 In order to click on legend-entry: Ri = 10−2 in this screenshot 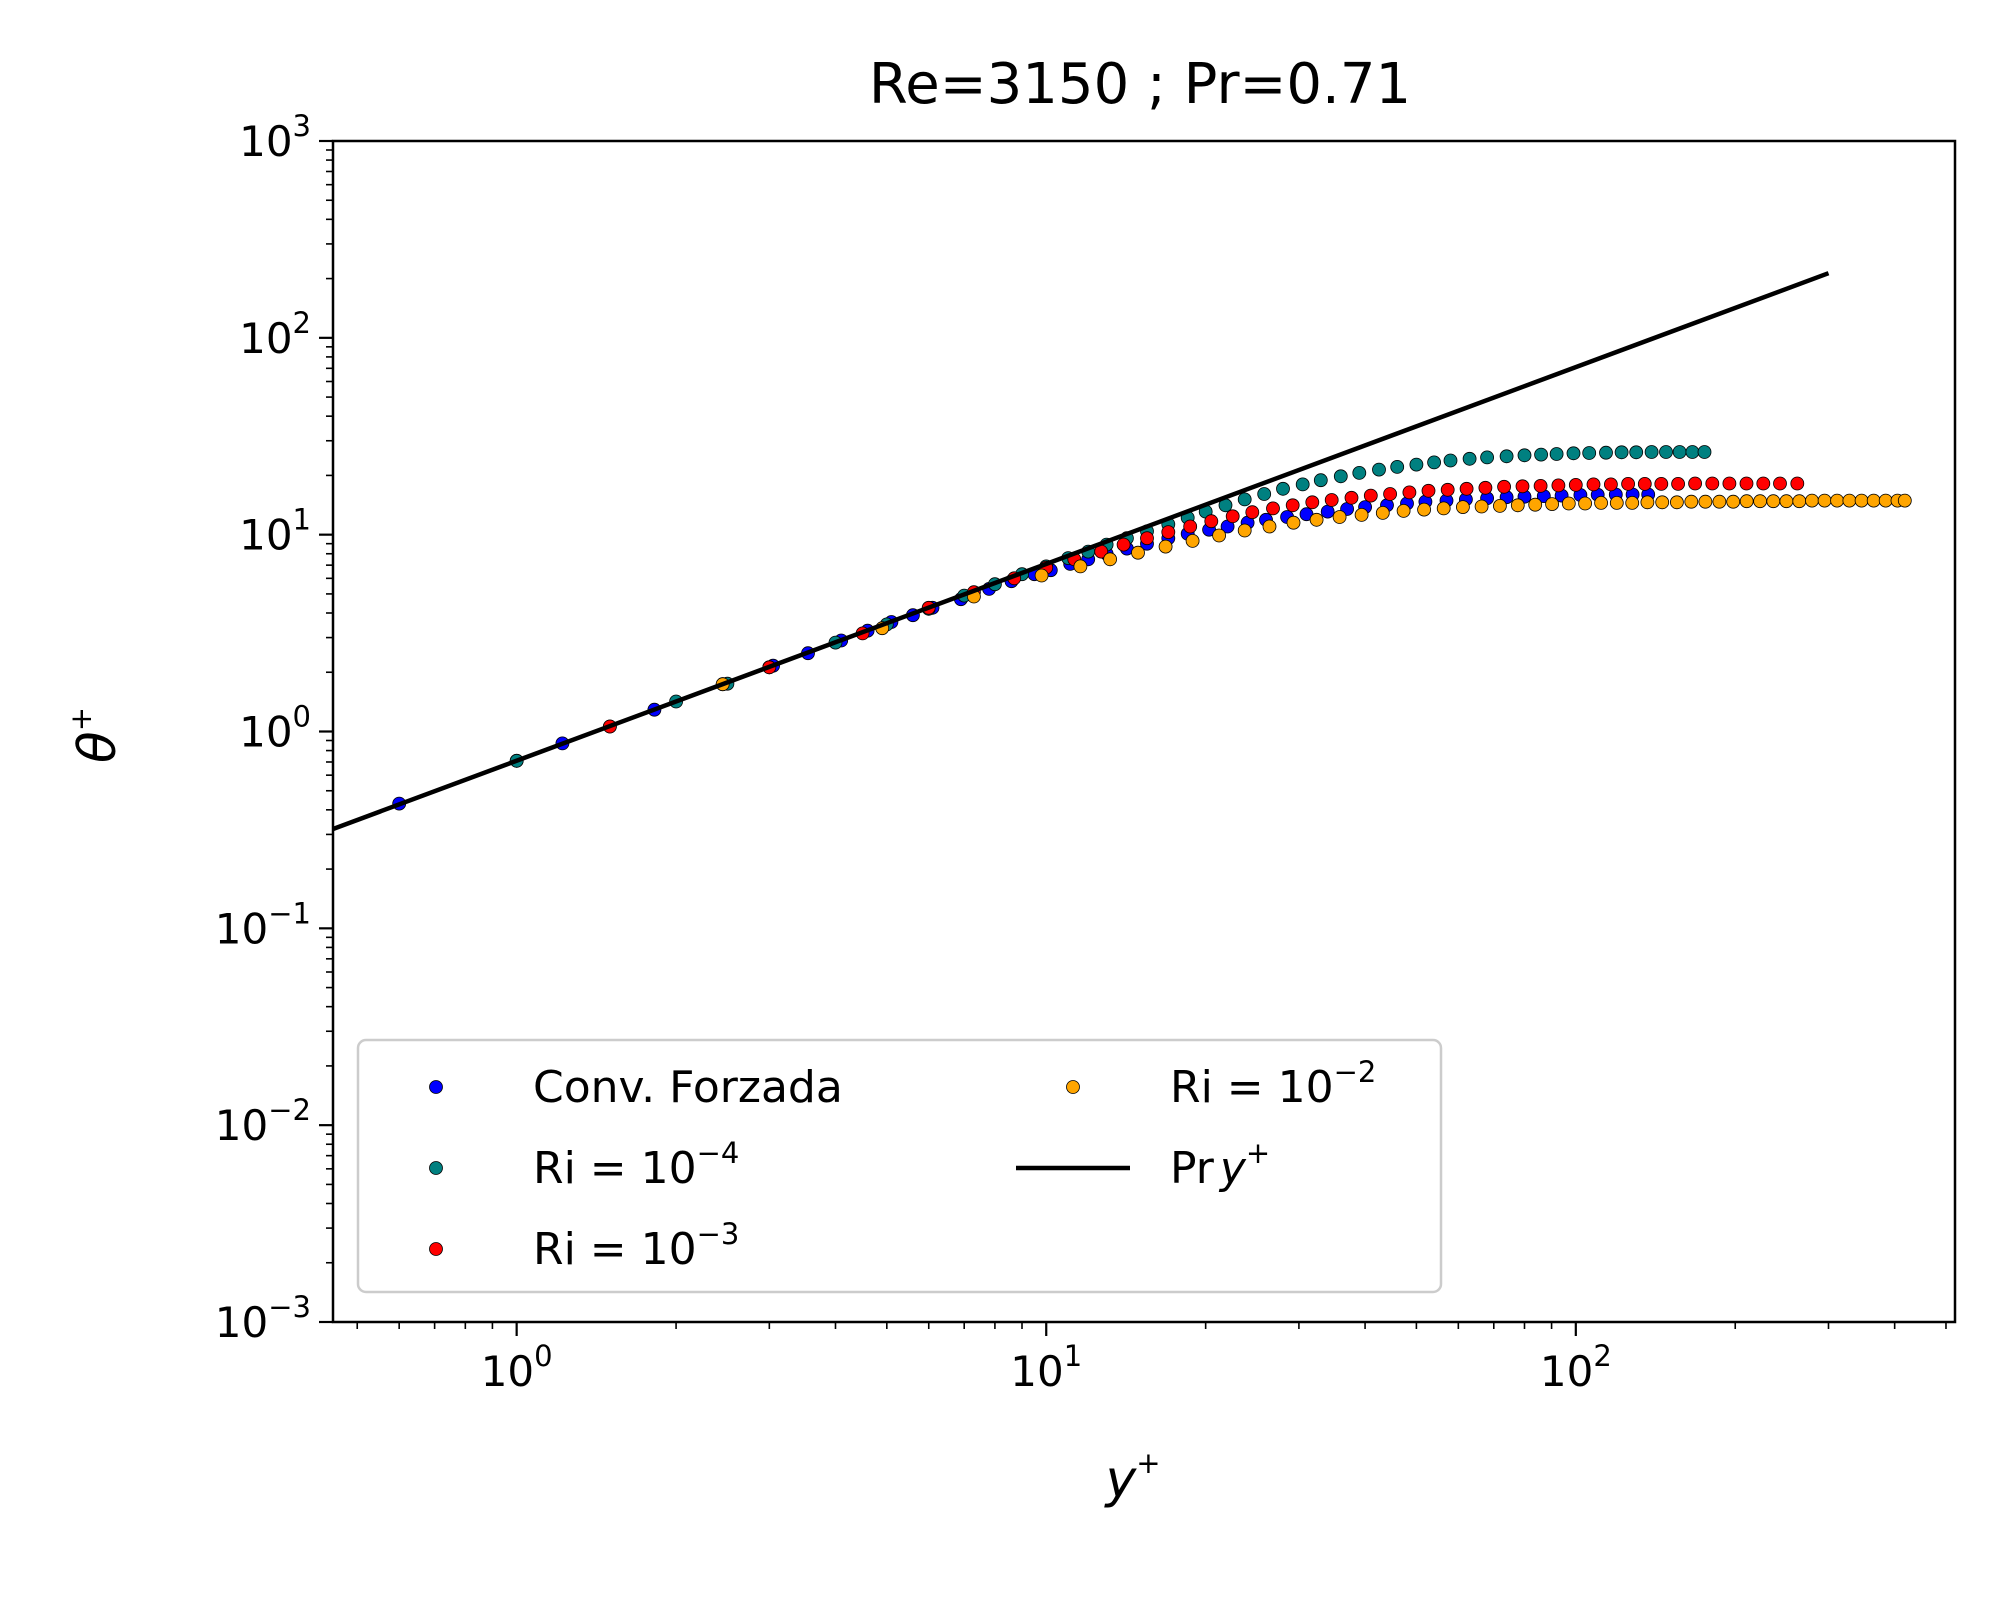, I will do `click(1221, 1084)`.